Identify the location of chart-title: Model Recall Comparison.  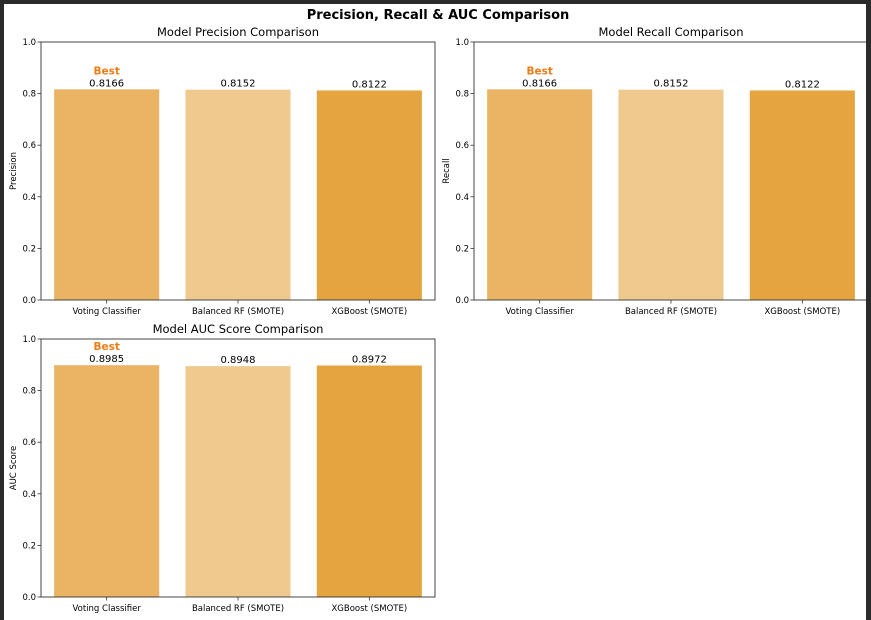
(670, 32).